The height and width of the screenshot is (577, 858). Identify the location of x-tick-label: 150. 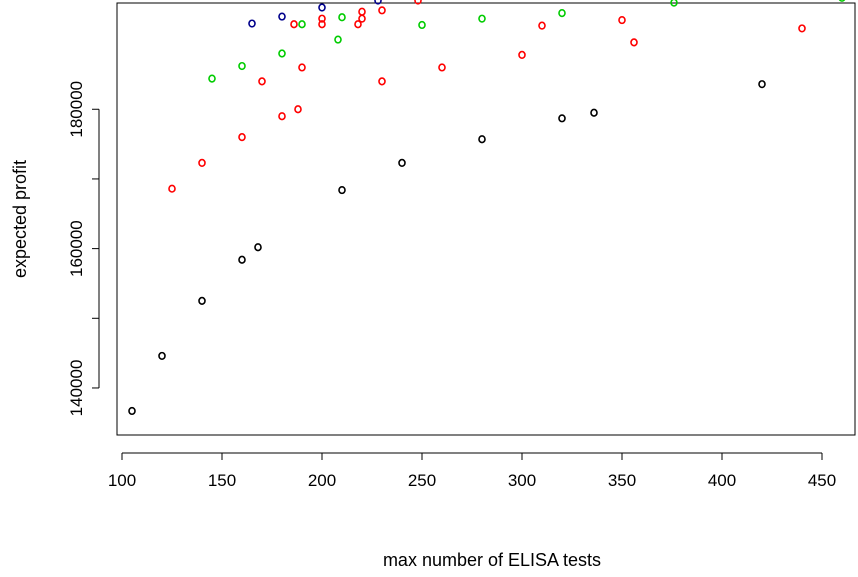
(222, 480).